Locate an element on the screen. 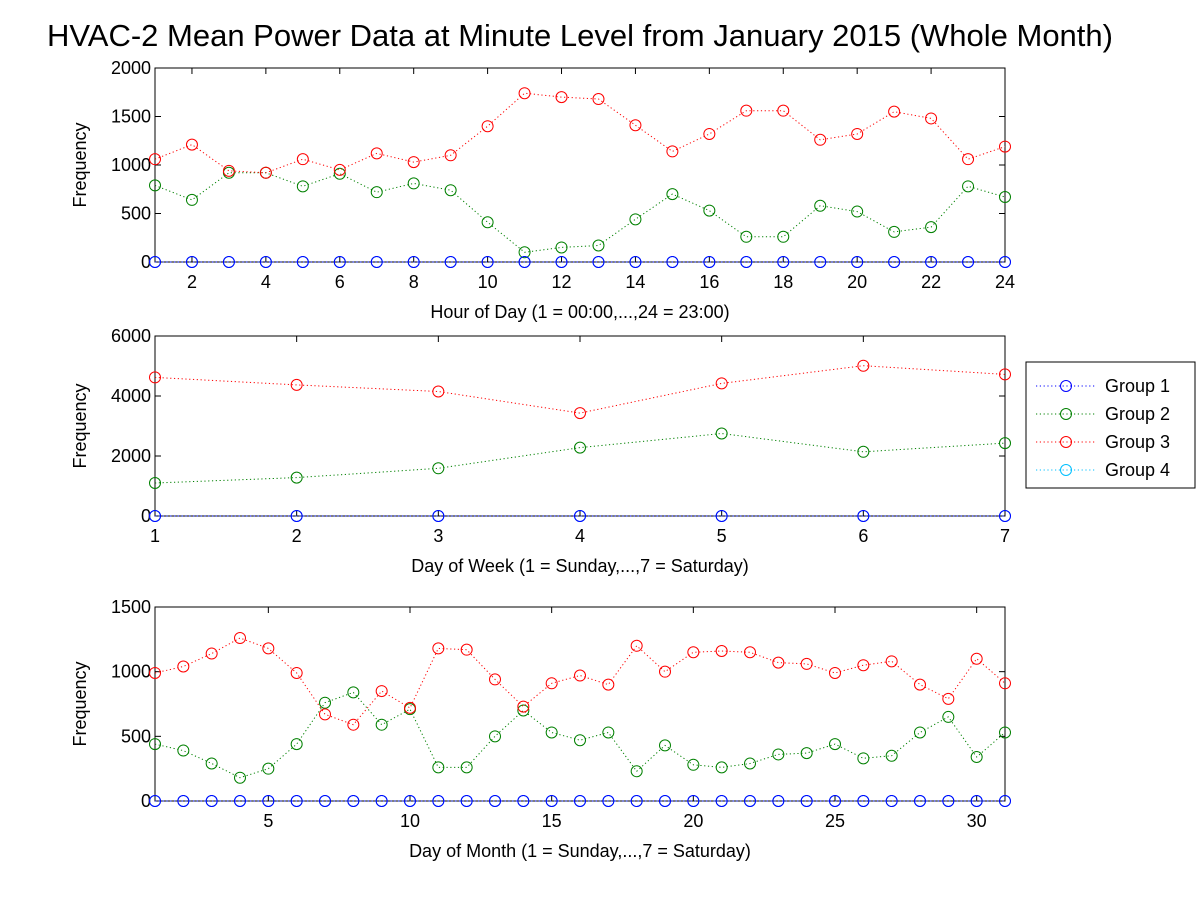  panel-3-y-tick-label: 1500 is located at coordinates (131, 607).